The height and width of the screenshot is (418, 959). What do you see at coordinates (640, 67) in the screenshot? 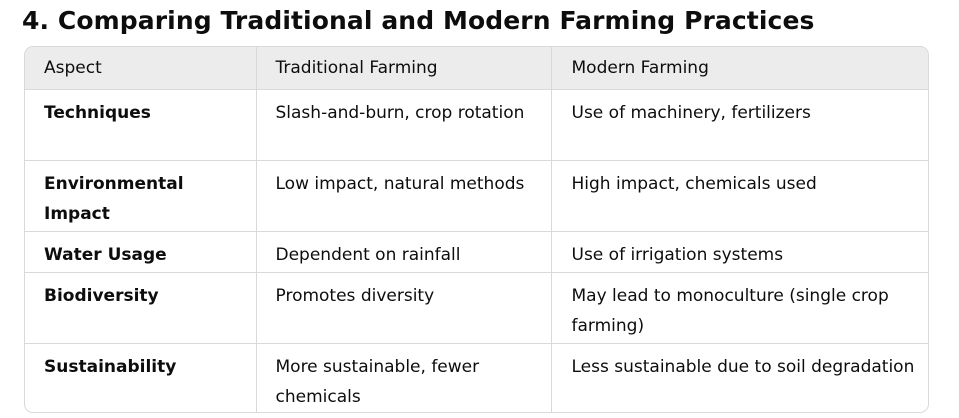
I see `header-modern-farming: Modern Farming` at bounding box center [640, 67].